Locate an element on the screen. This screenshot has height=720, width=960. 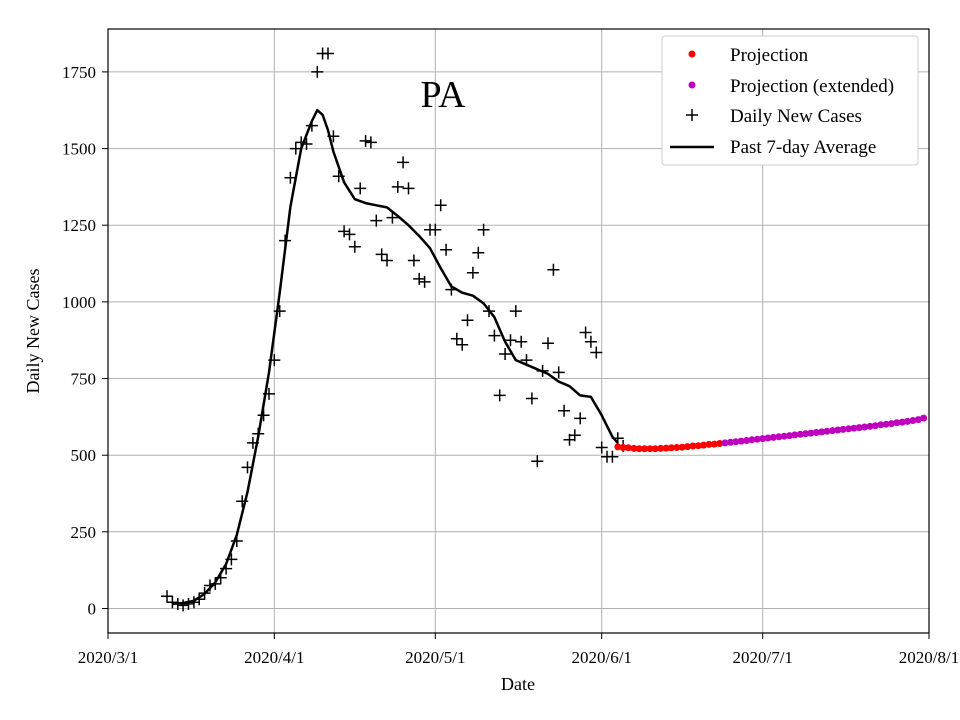
y-axis-label: Daily New Cases is located at coordinates (33, 331).